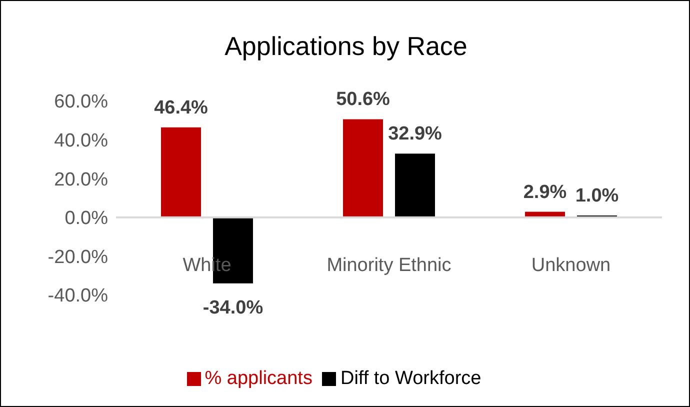 The width and height of the screenshot is (690, 407). I want to click on y-tick-label: 20.0%, so click(81, 179).